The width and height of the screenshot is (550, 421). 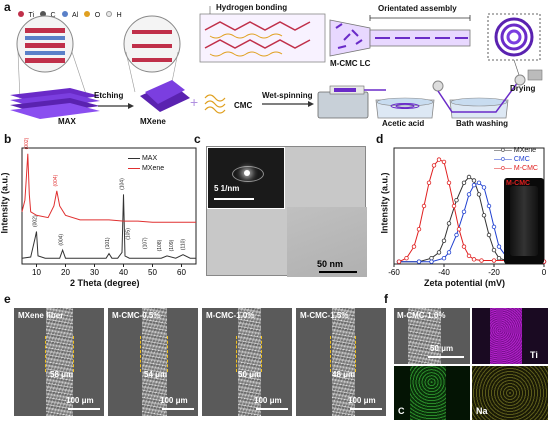 What do you see at coordinates (108, 243) in the screenshot?
I see `peak-label: (101)` at bounding box center [108, 243].